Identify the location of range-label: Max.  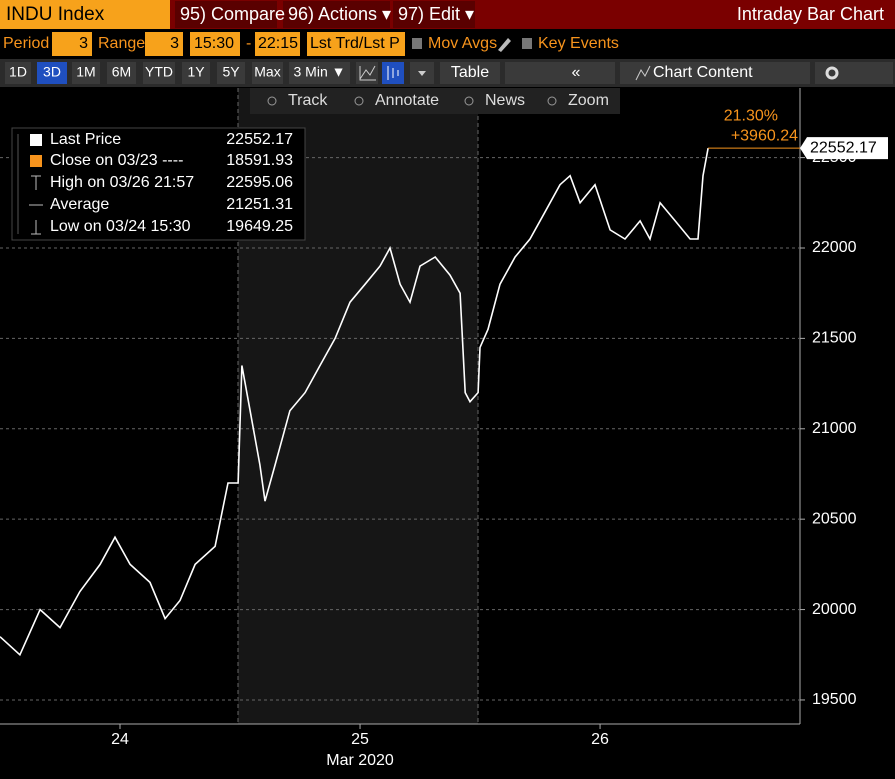
(267, 72).